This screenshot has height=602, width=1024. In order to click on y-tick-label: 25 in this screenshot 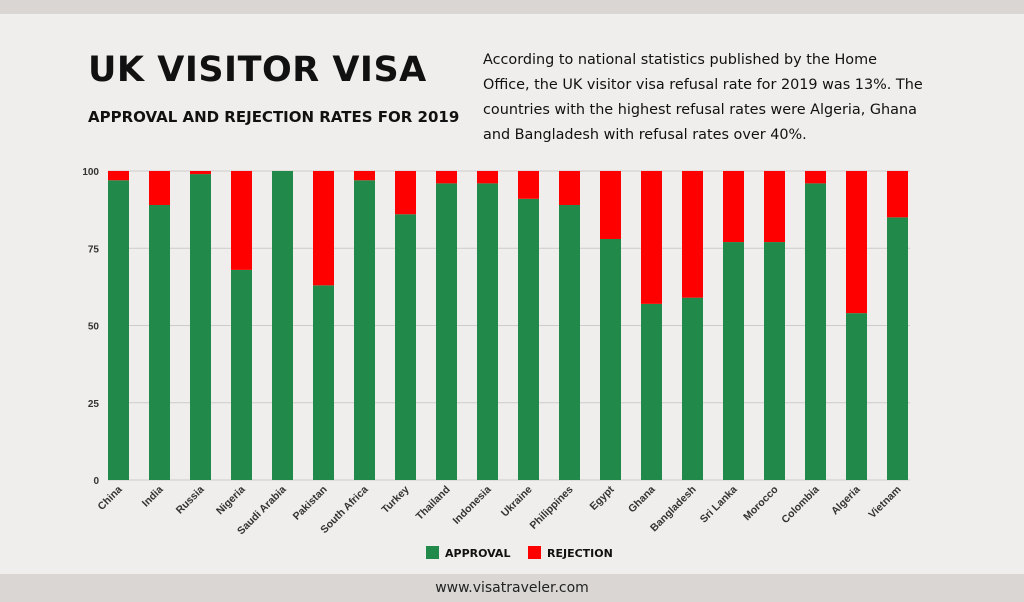, I will do `click(94, 404)`.